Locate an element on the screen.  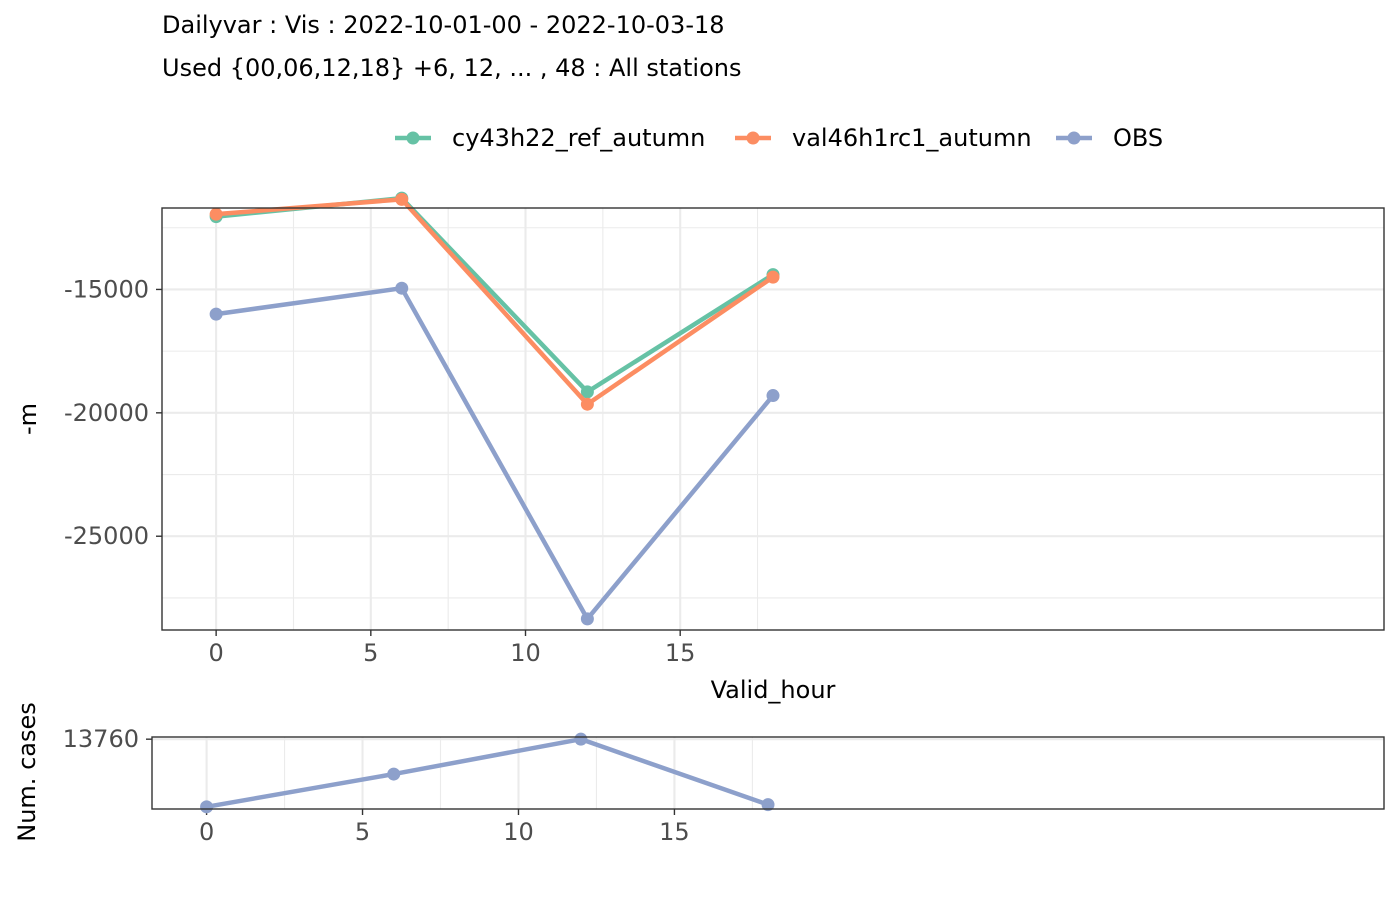
count-plot-panel: 0 5 10 15 13760 is located at coordinates (724, 785).